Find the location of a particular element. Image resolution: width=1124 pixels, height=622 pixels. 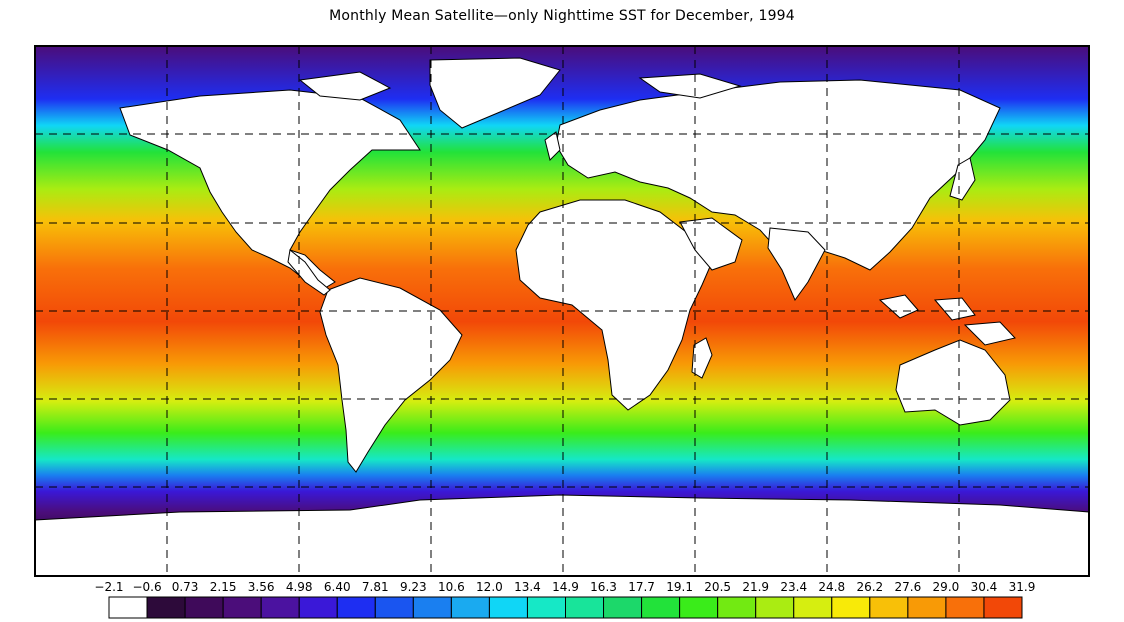

colorbar-label: 29.0 is located at coordinates (946, 587).